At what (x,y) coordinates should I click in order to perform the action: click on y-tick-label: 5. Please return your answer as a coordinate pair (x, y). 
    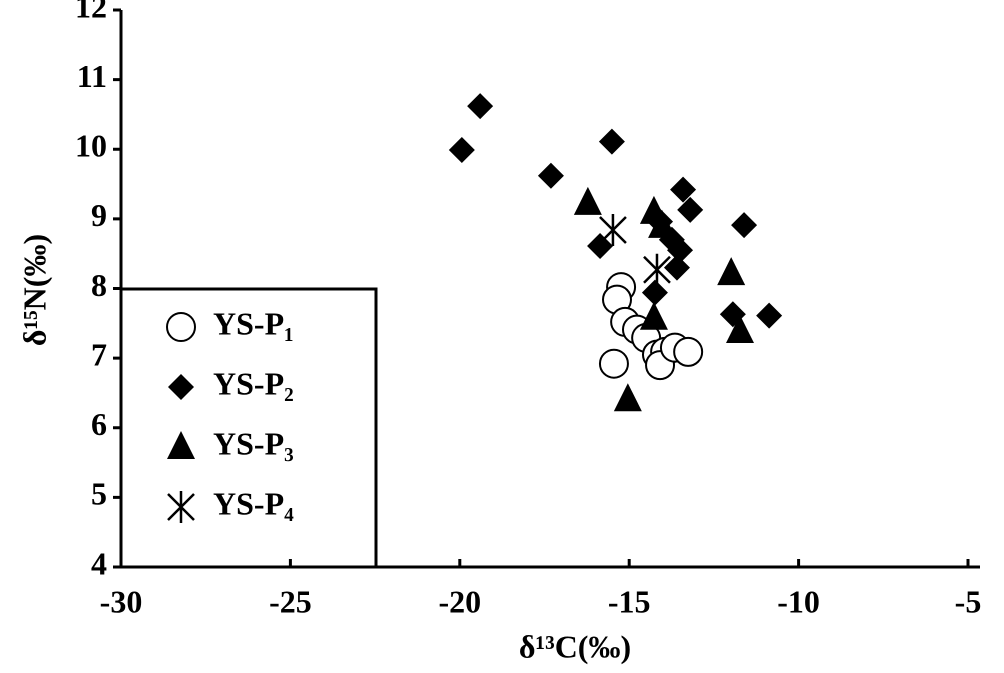
    Looking at the image, I should click on (99, 494).